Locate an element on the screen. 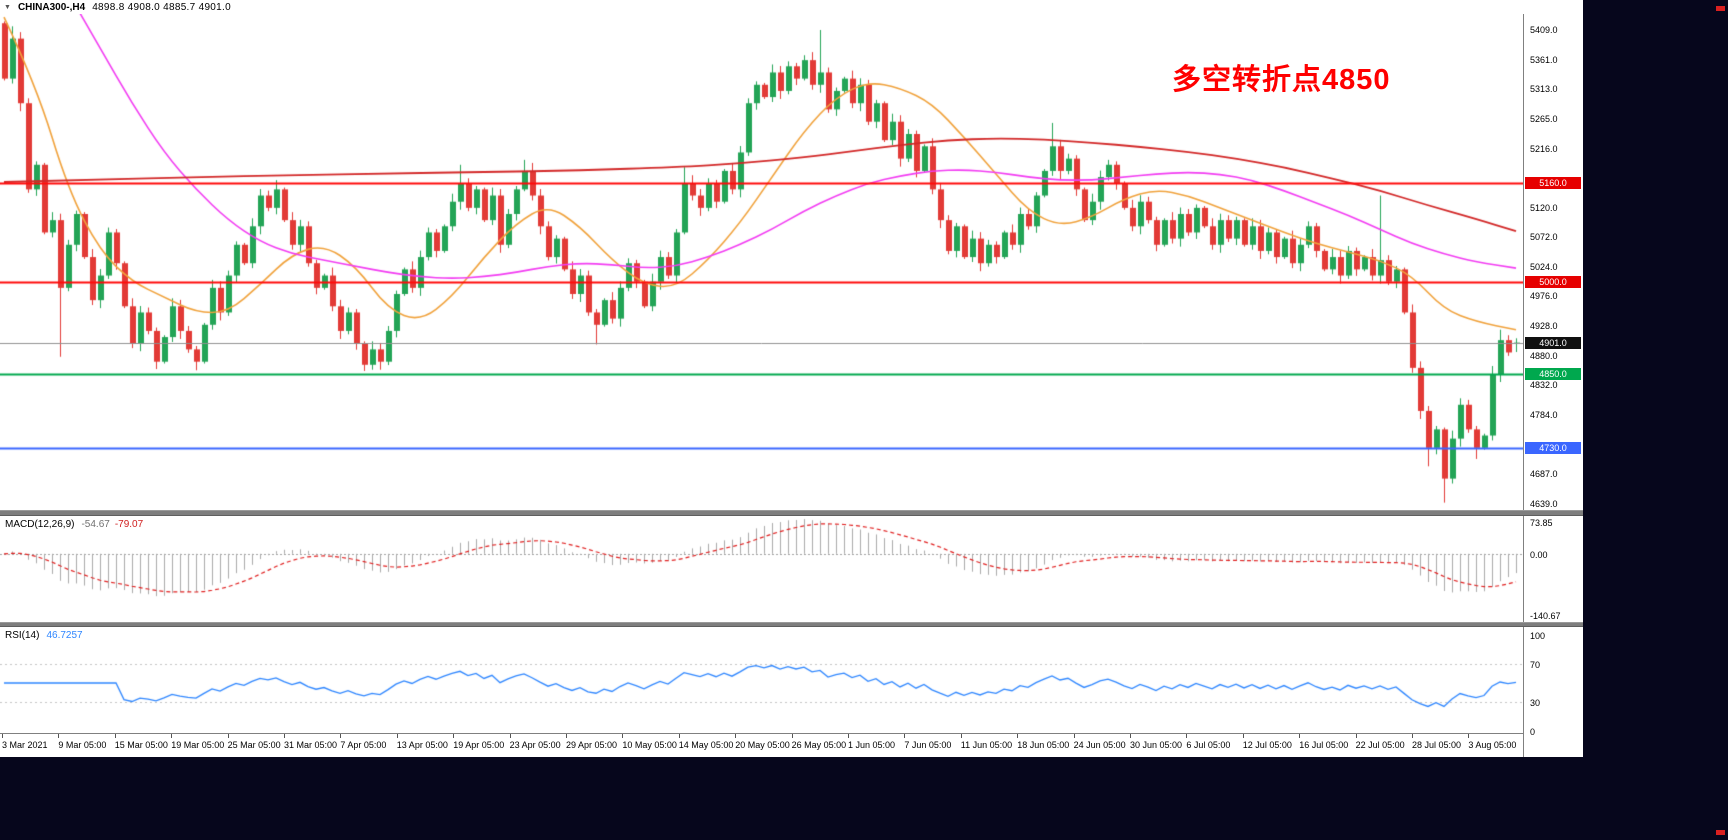 The width and height of the screenshot is (1728, 840). date-label: 31 Mar 05:00 is located at coordinates (311, 745).